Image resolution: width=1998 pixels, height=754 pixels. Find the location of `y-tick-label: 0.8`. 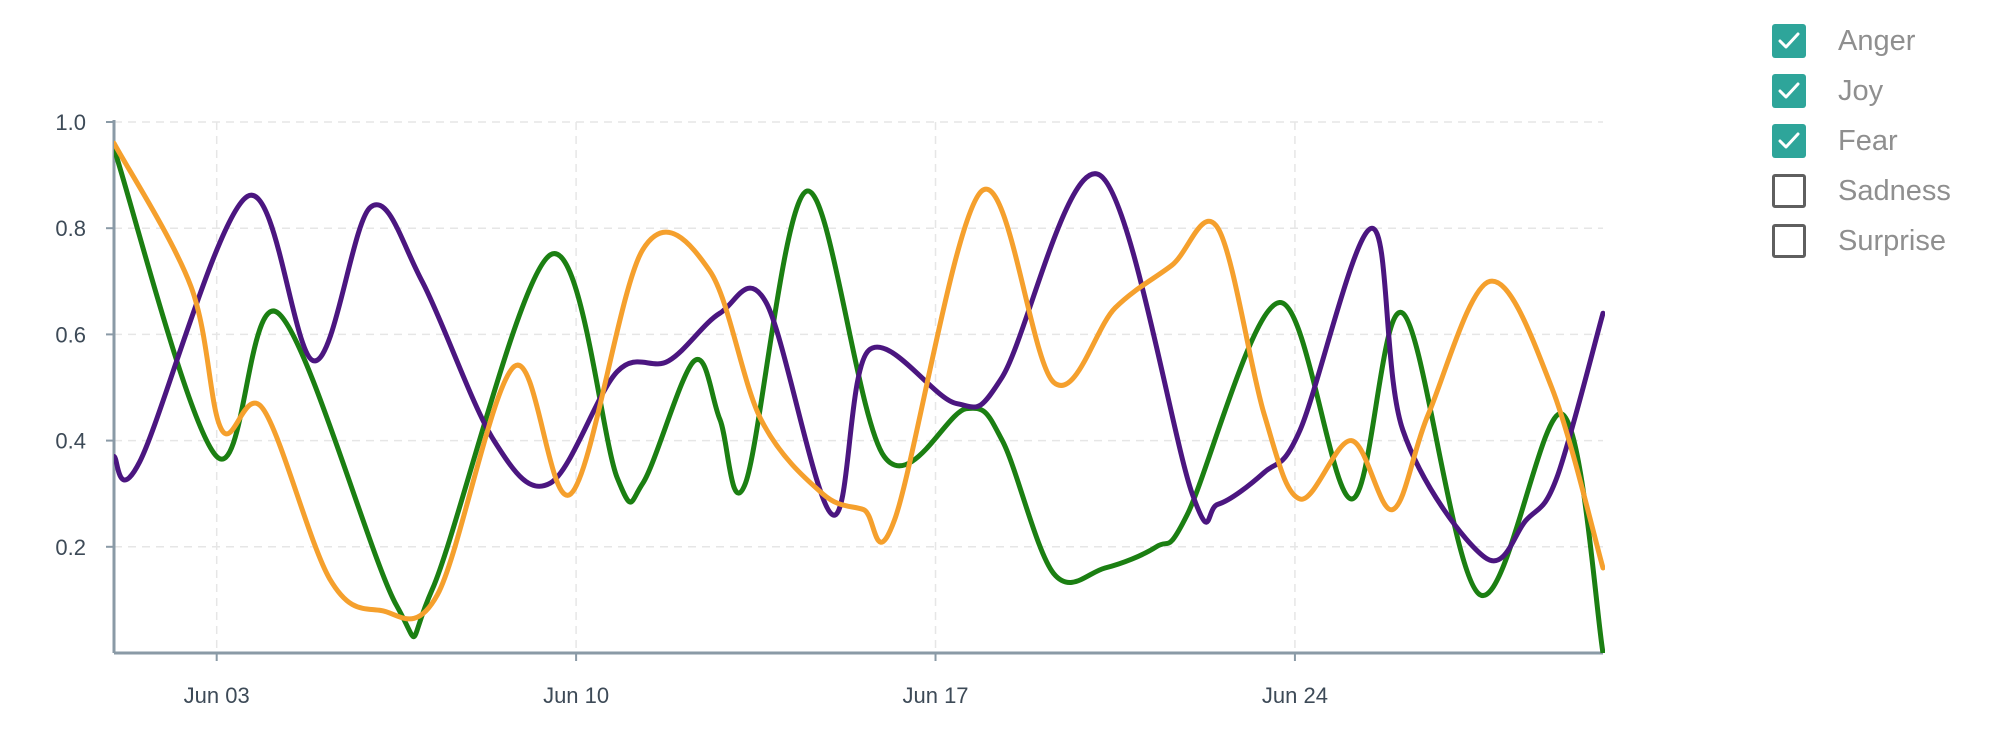

y-tick-label: 0.8 is located at coordinates (70, 228).